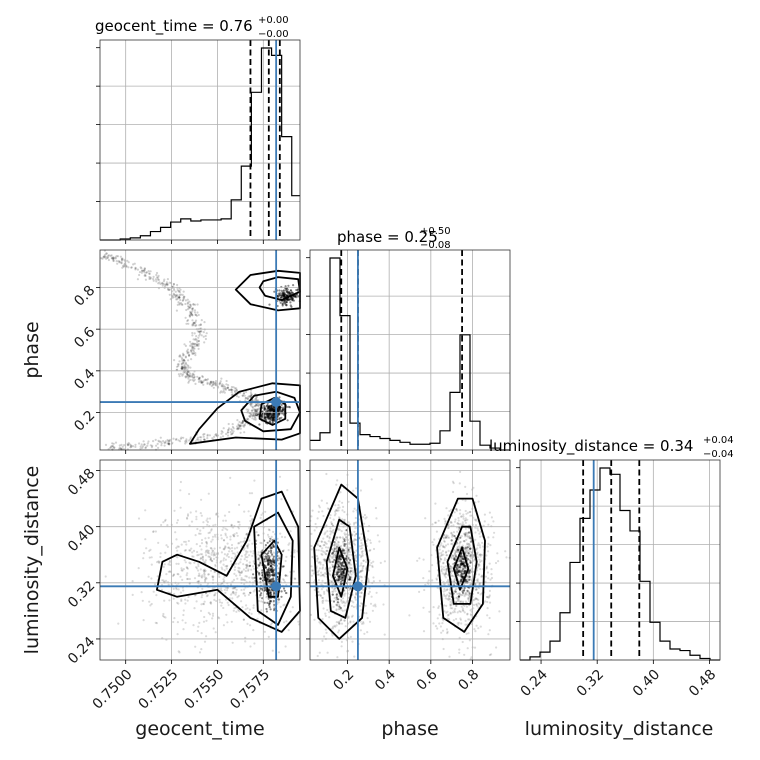  I want to click on truth-point-phase-luminosity_distance, so click(357, 586).